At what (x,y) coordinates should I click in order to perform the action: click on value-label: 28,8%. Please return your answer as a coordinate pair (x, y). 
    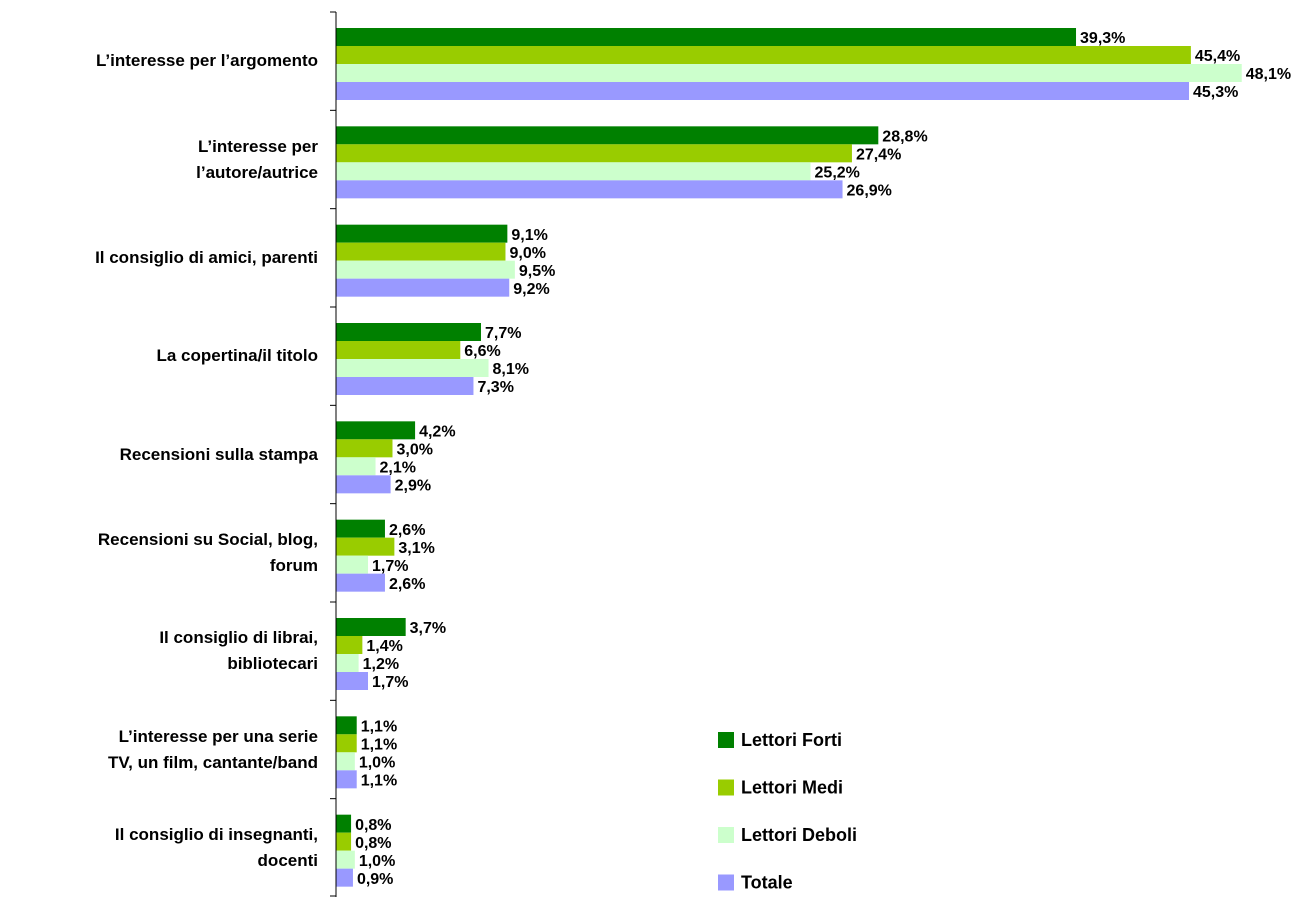
    Looking at the image, I should click on (904, 137).